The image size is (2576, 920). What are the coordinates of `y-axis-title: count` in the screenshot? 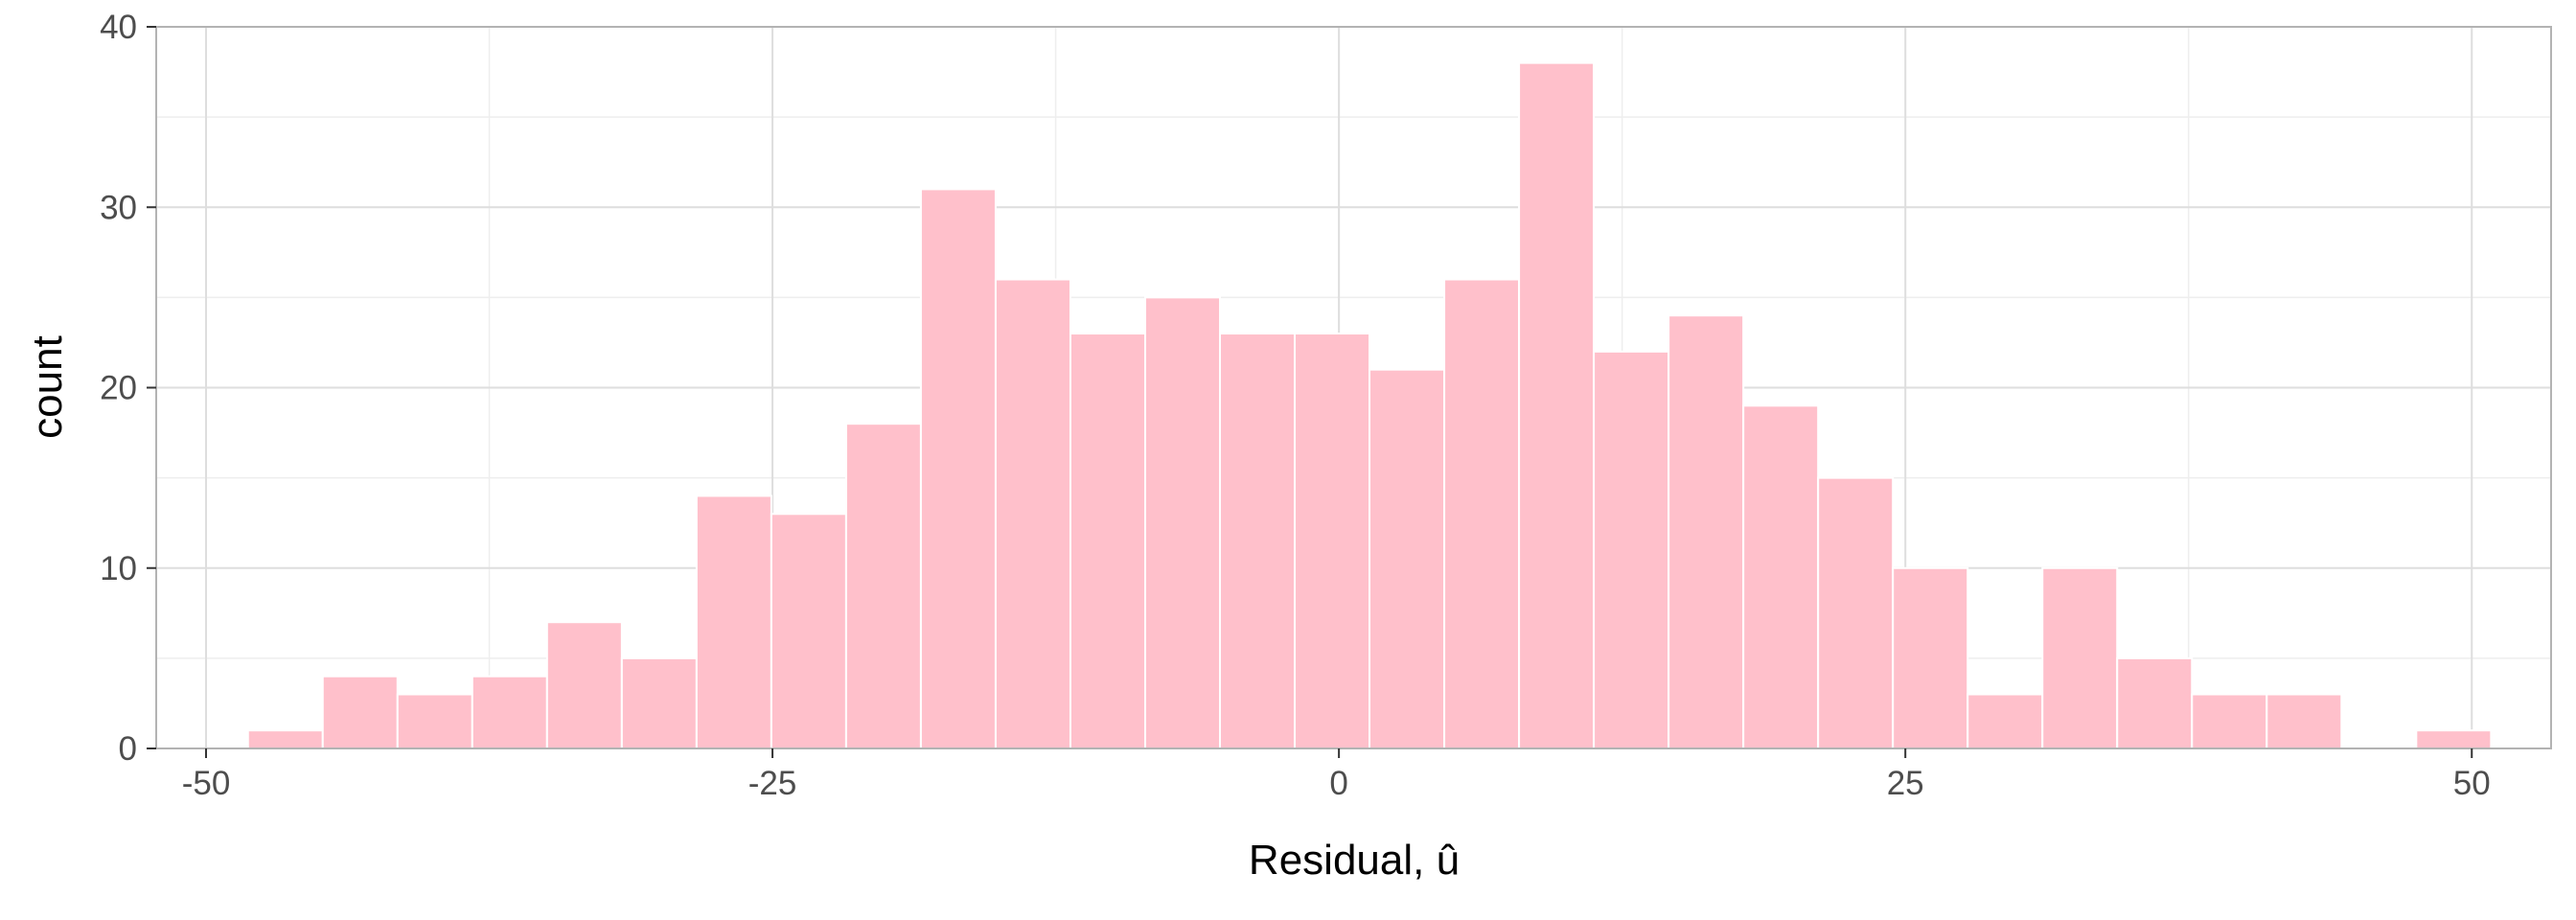 It's located at (47, 387).